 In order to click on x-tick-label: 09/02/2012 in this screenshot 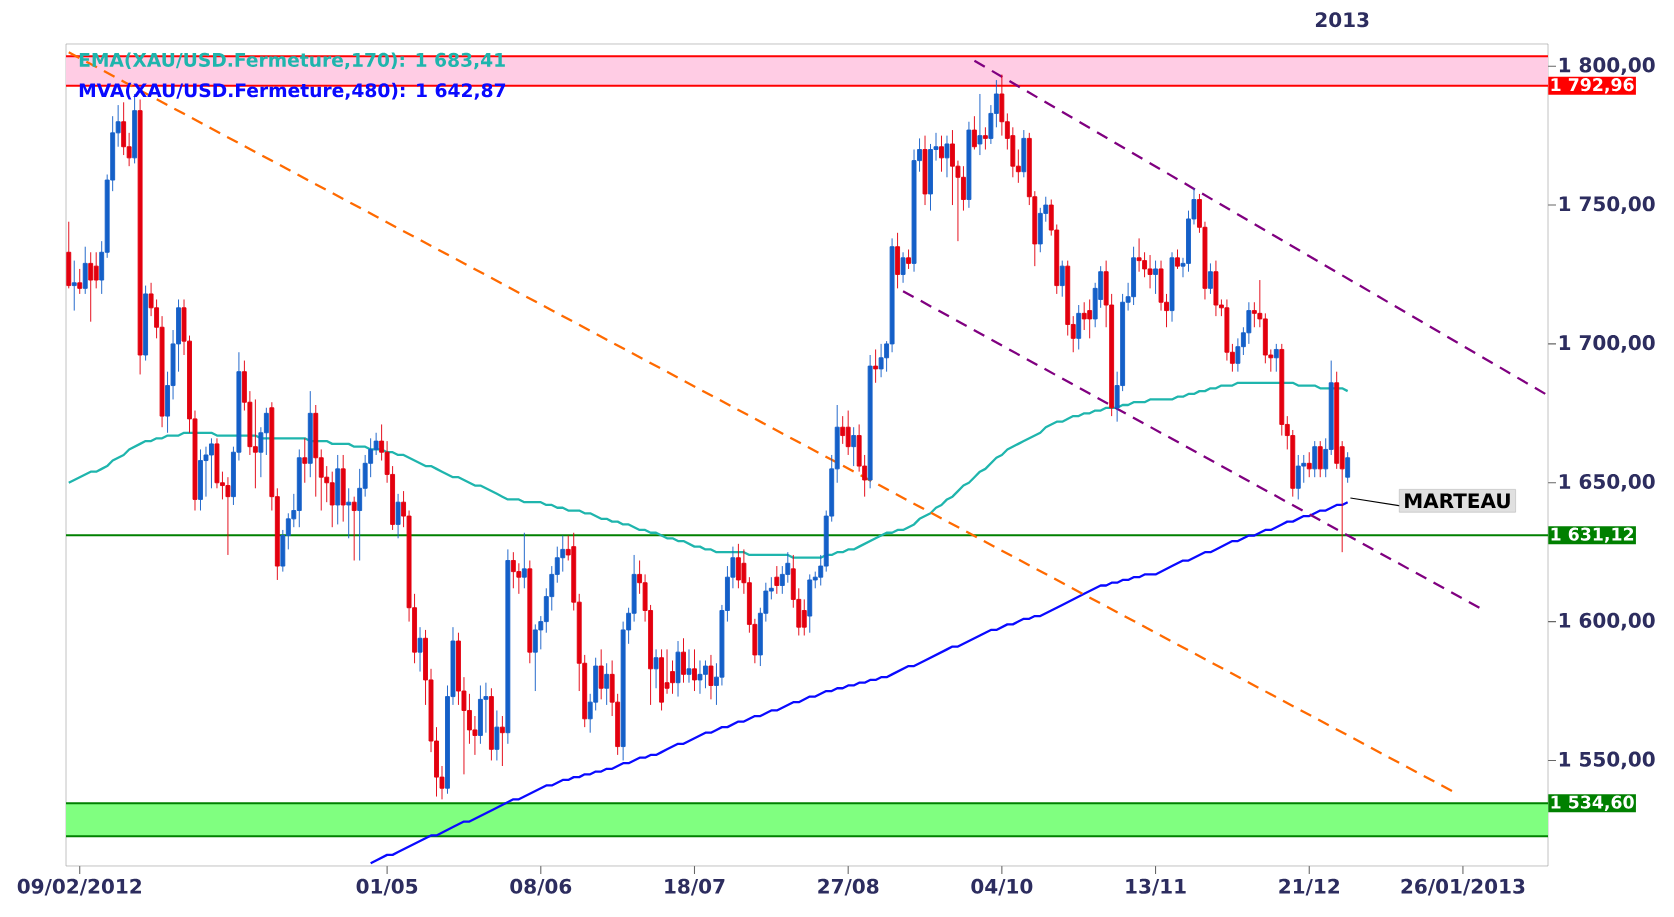, I will do `click(79, 887)`.